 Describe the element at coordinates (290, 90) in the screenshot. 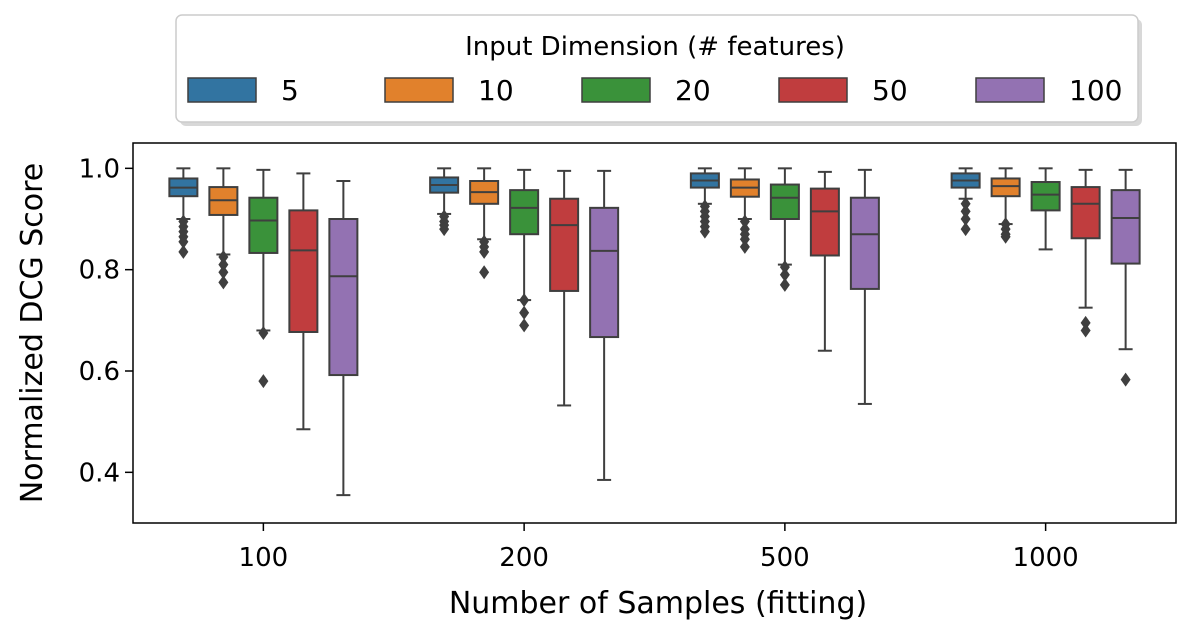

I see `legend-label: 5` at that location.